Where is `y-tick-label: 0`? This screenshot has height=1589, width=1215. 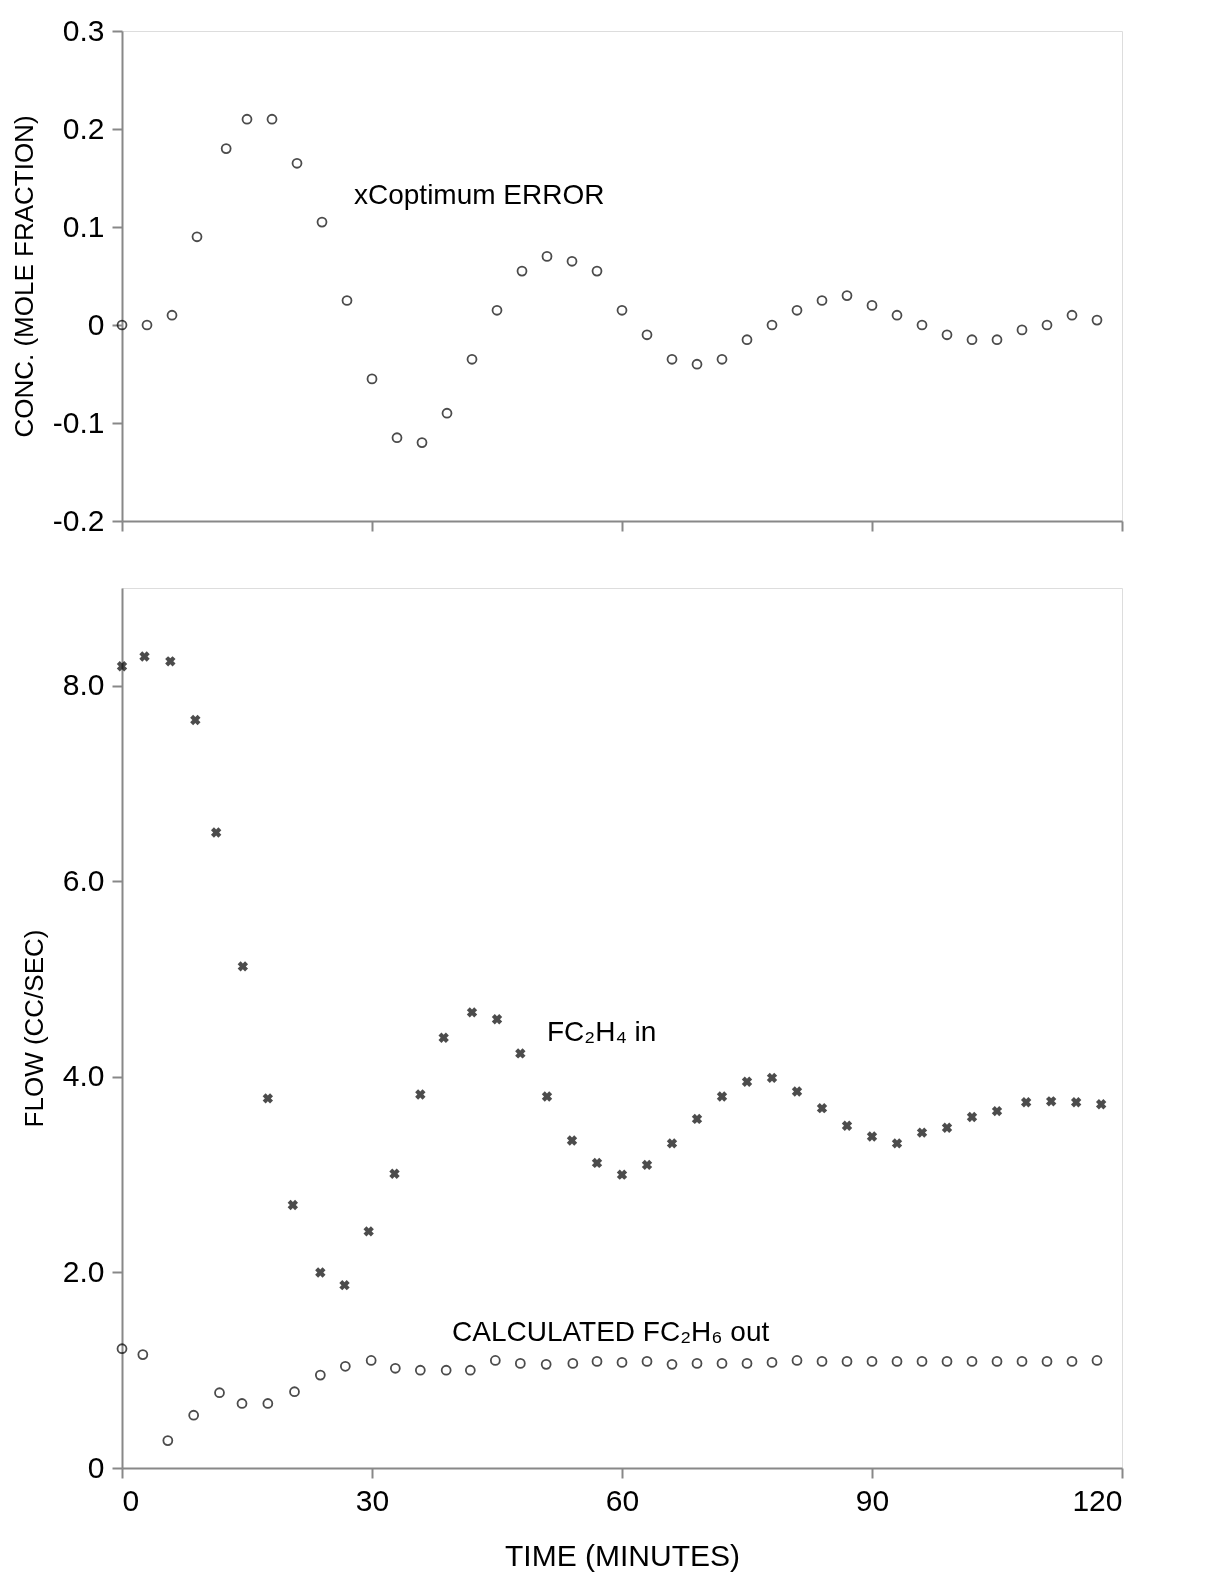 y-tick-label: 0 is located at coordinates (96, 324).